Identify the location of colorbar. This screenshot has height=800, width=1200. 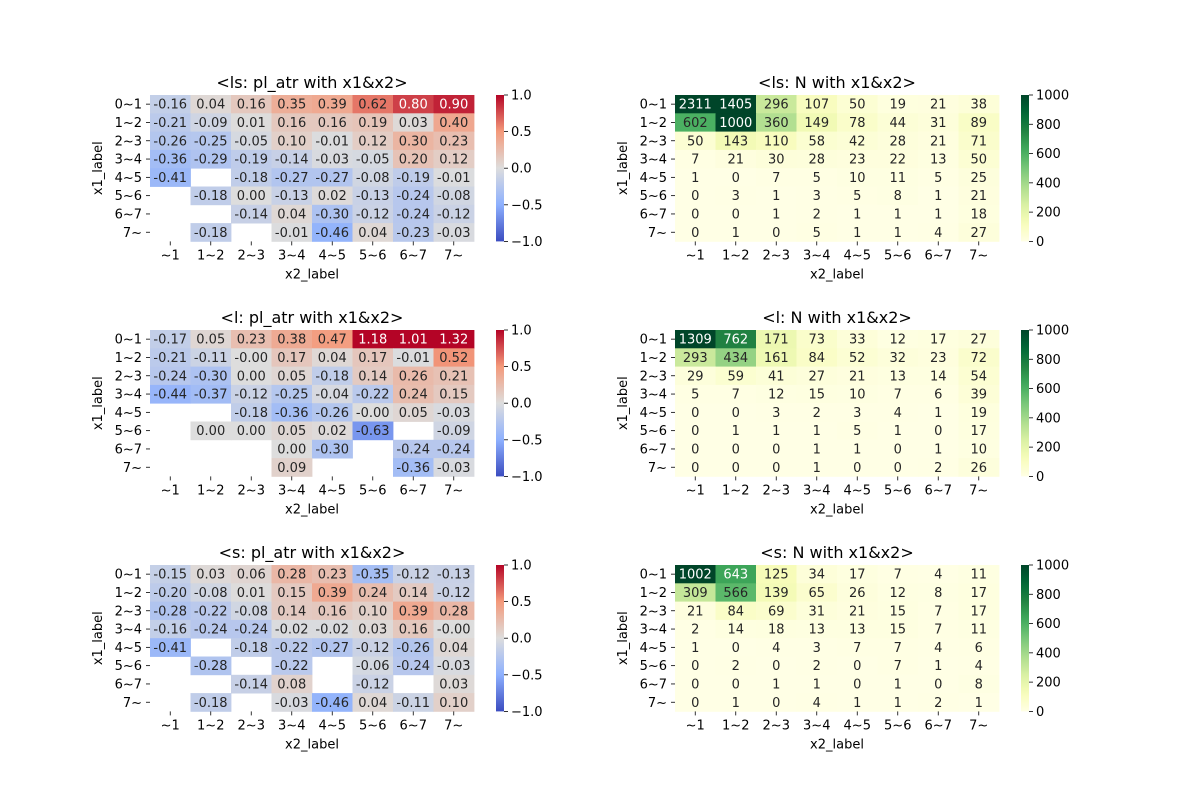
(1025, 168).